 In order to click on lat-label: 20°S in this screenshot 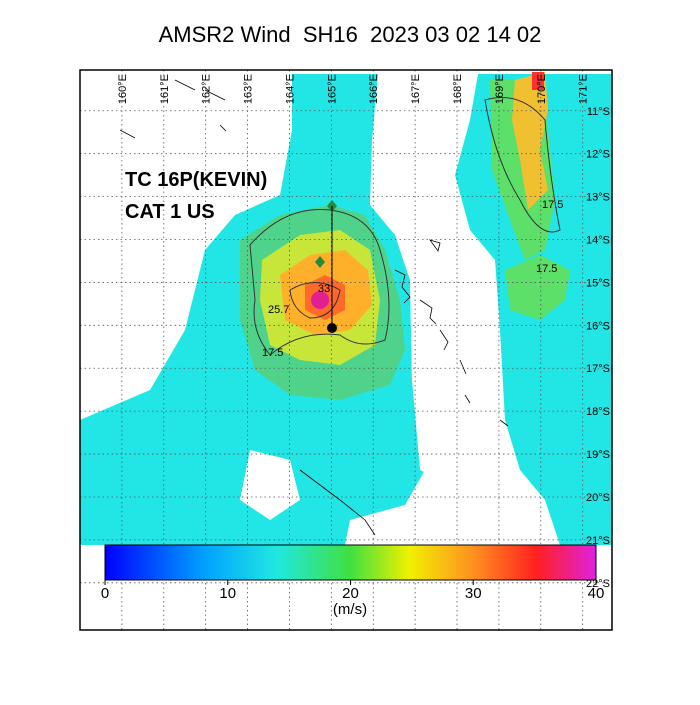, I will do `click(598, 498)`.